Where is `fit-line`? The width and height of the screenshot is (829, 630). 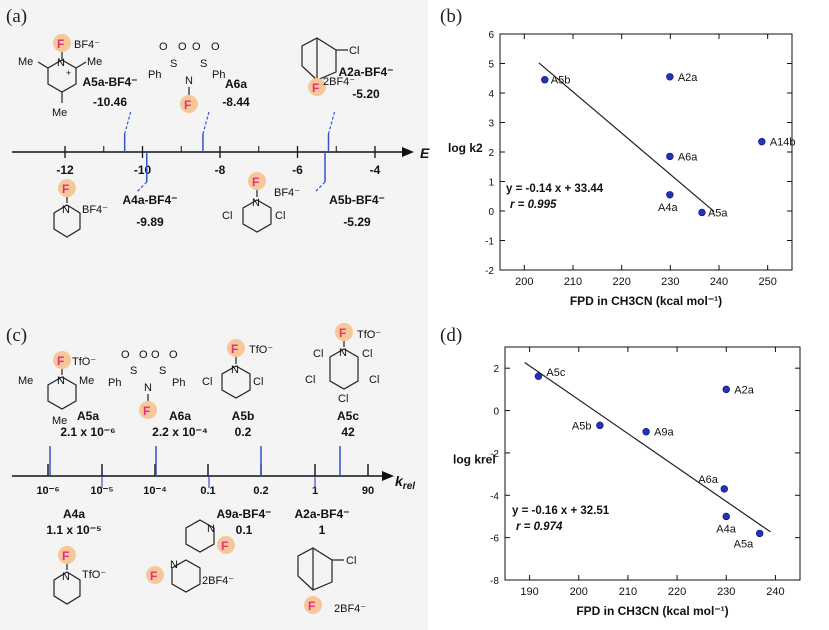 fit-line is located at coordinates (647, 447).